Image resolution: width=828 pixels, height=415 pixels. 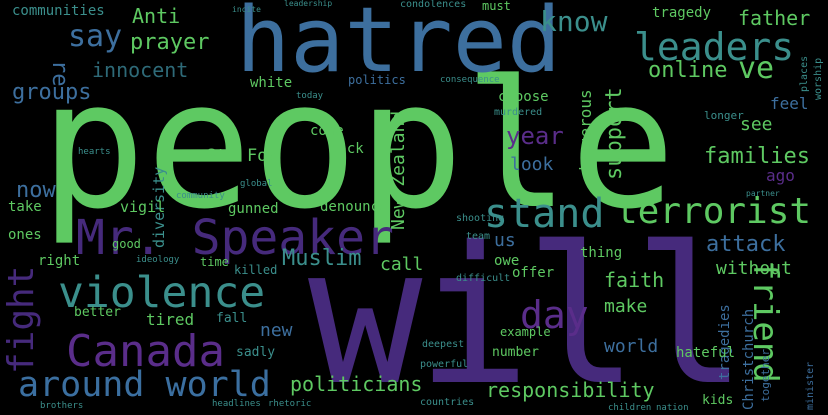 I want to click on word-shooting: shooting, so click(x=480, y=218).